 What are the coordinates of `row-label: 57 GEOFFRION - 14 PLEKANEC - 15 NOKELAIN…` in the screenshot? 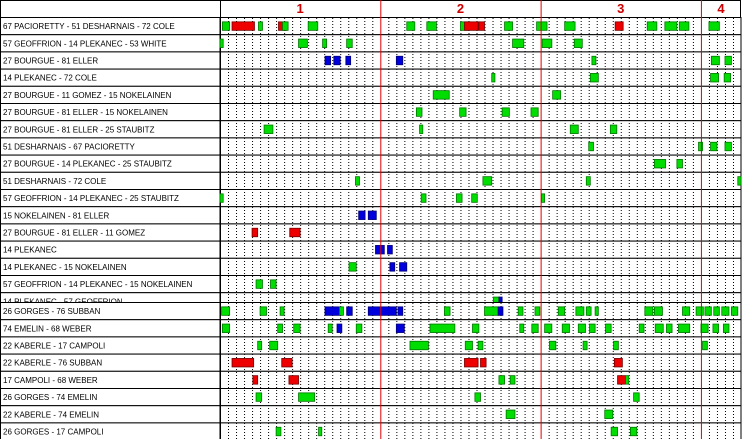 It's located at (98, 284).